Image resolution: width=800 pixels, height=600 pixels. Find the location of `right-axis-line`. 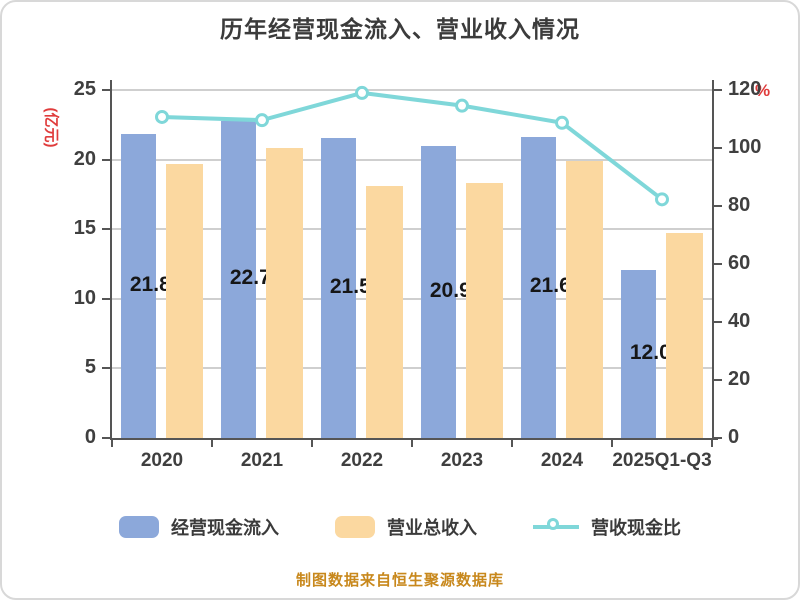

right-axis-line is located at coordinates (713, 260).